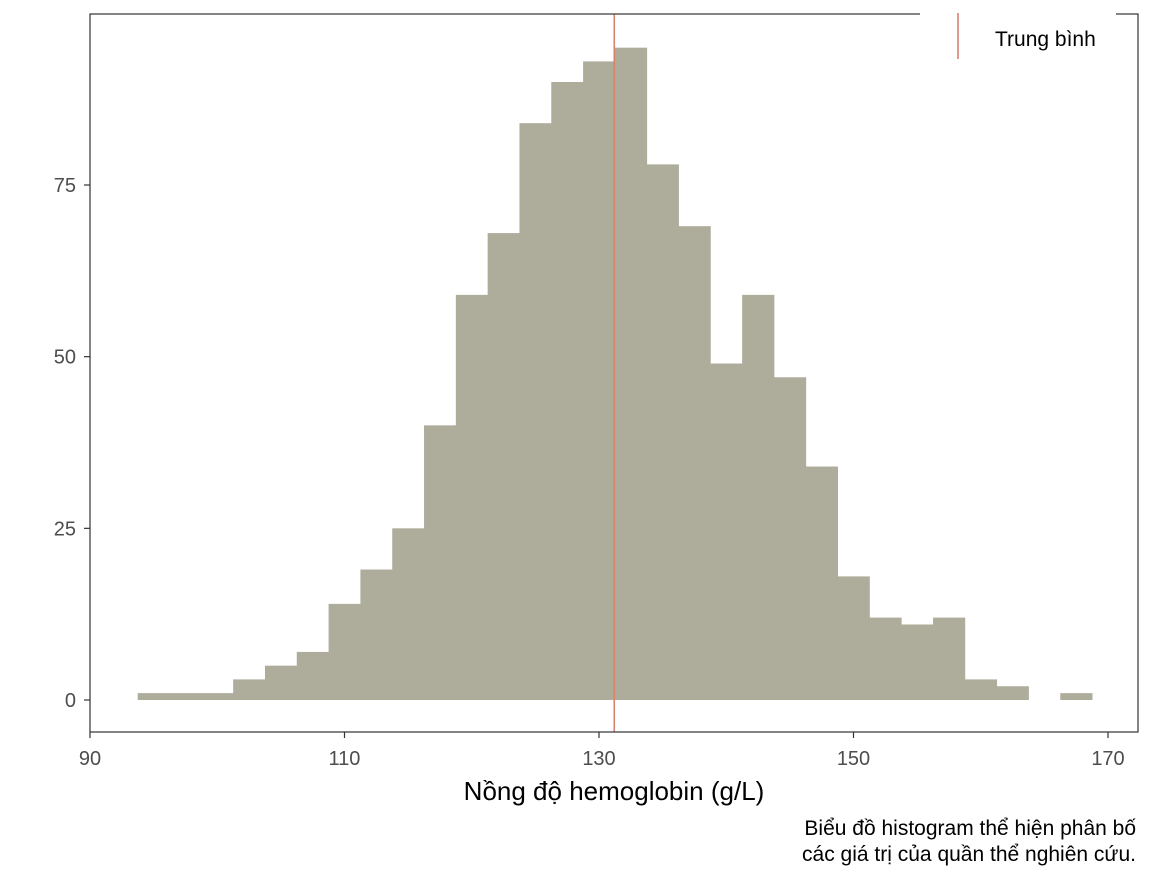 The width and height of the screenshot is (1152, 888). I want to click on caption-line-2: các giá trị của quần thể nghiên cứu., so click(969, 854).